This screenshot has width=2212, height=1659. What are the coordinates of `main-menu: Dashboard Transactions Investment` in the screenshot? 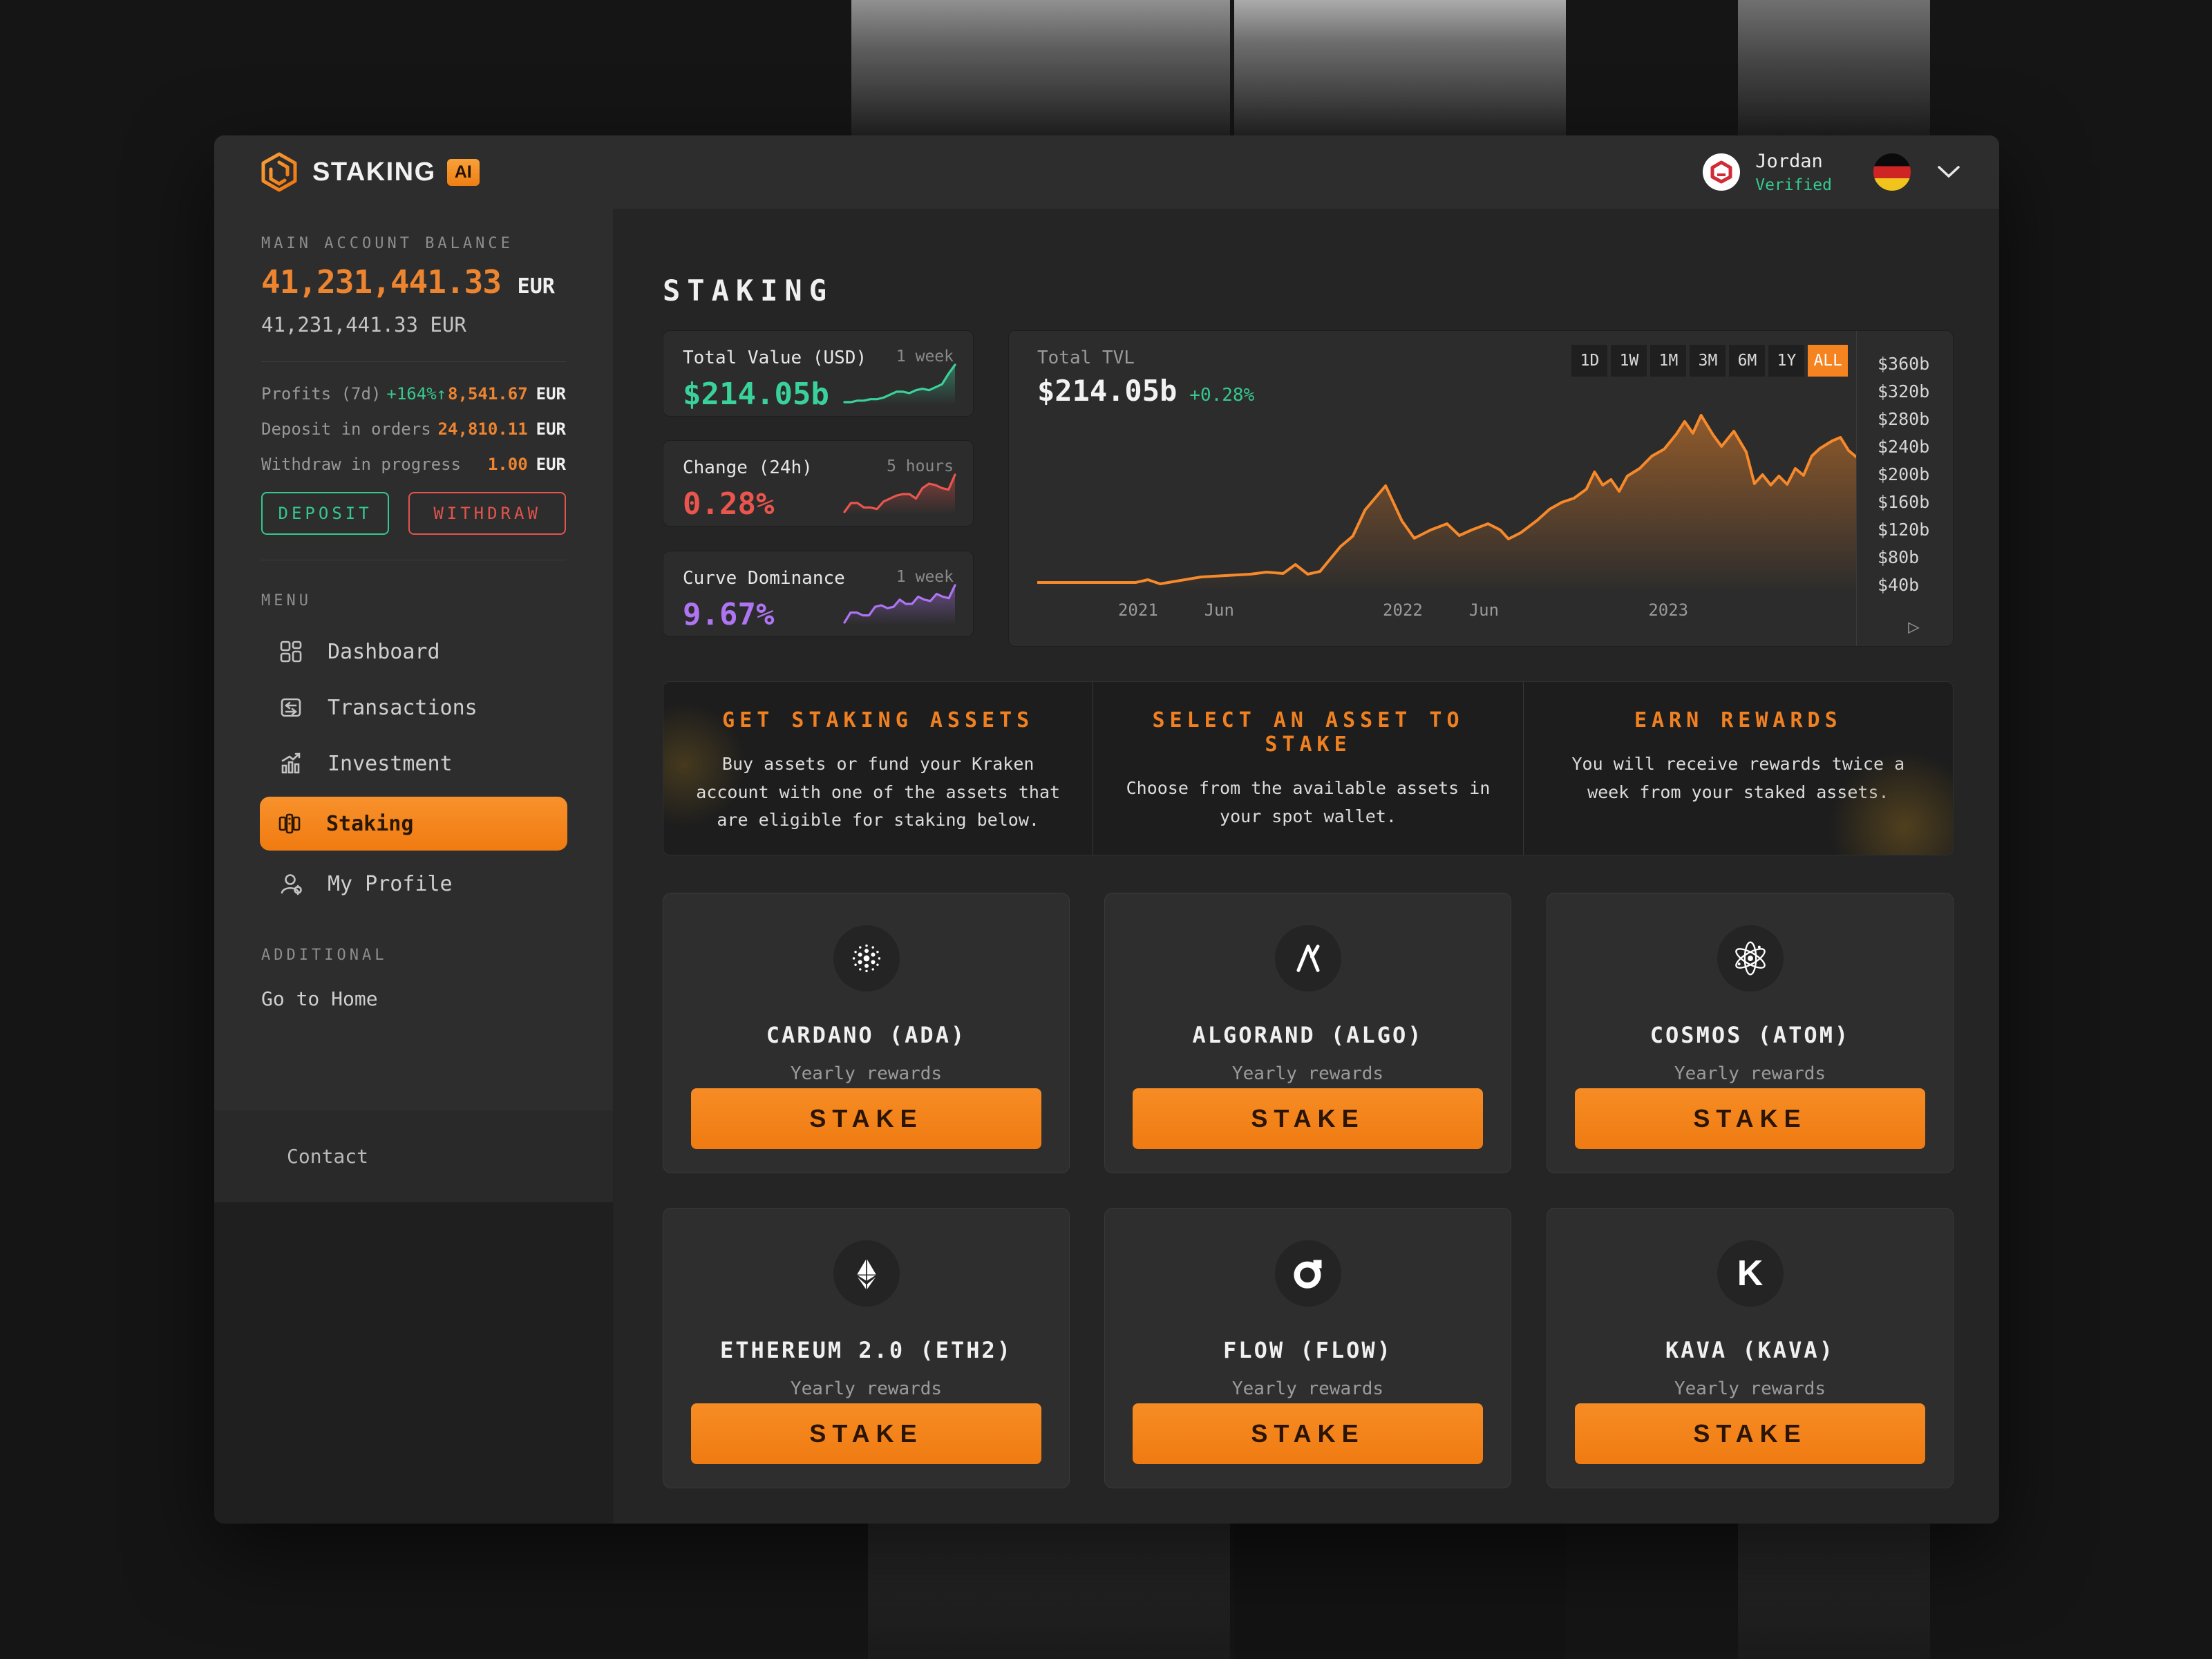 It's located at (413, 768).